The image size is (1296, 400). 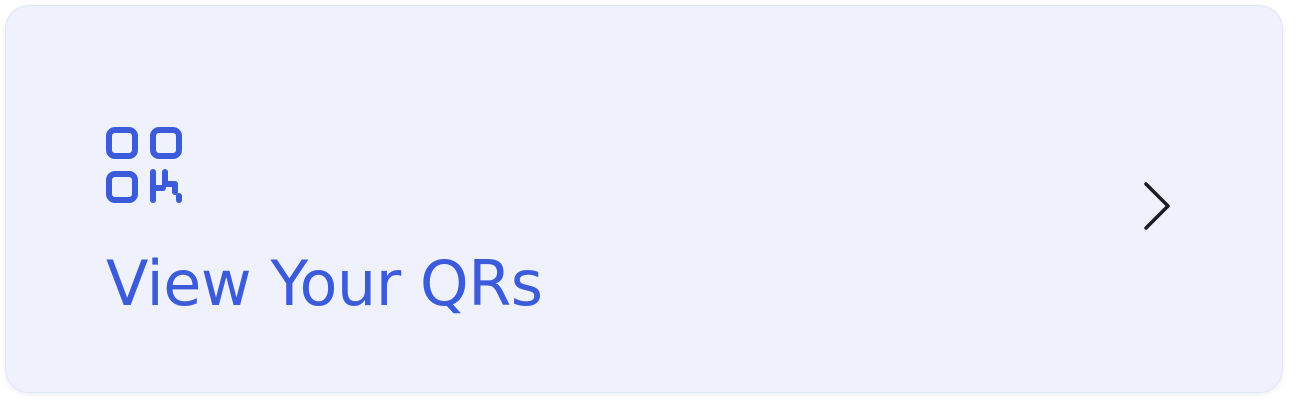 What do you see at coordinates (324, 283) in the screenshot?
I see `card-title: View Your QRs` at bounding box center [324, 283].